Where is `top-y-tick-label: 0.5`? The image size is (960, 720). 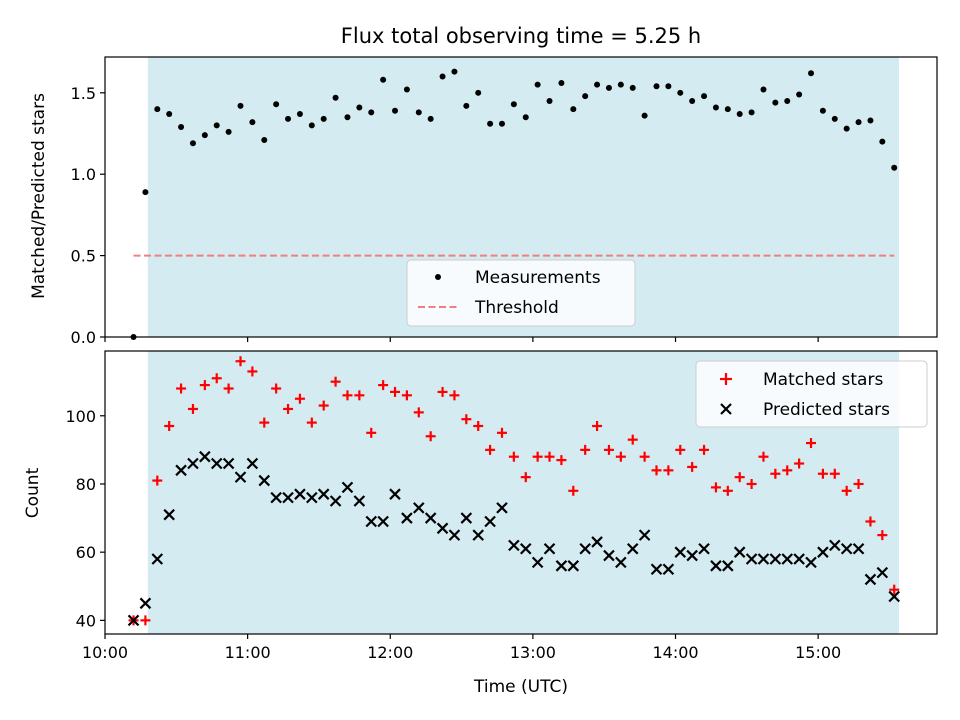 top-y-tick-label: 0.5 is located at coordinates (83, 256).